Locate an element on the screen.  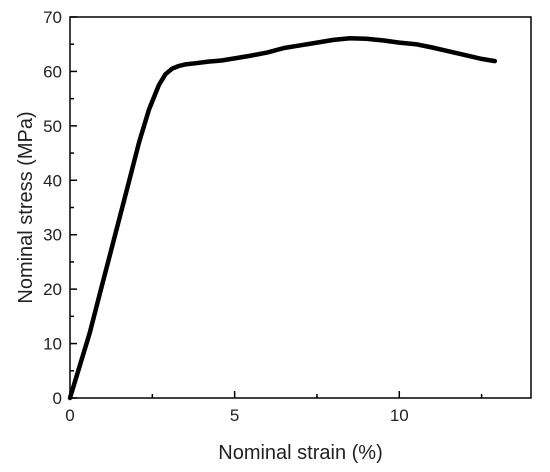
y-axis-title: Nominal stress (MPa) is located at coordinates (26, 207).